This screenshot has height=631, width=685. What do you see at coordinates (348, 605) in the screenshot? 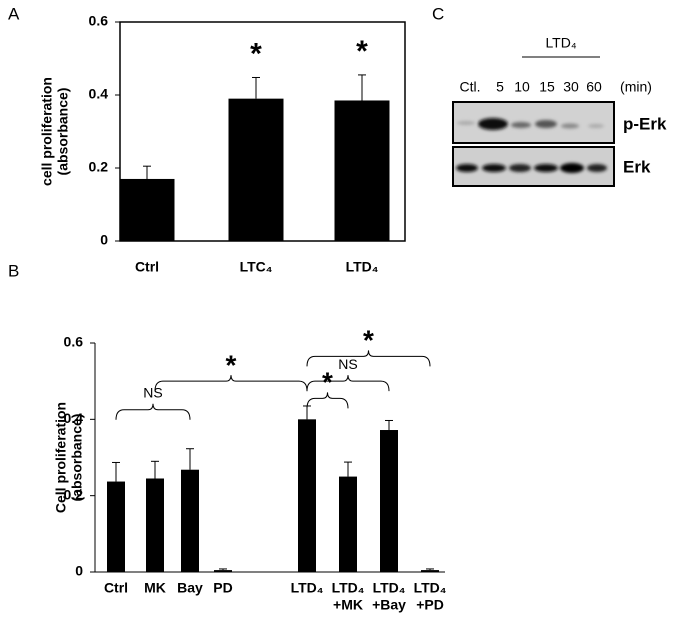
I see `x-tick-label: +MK` at bounding box center [348, 605].